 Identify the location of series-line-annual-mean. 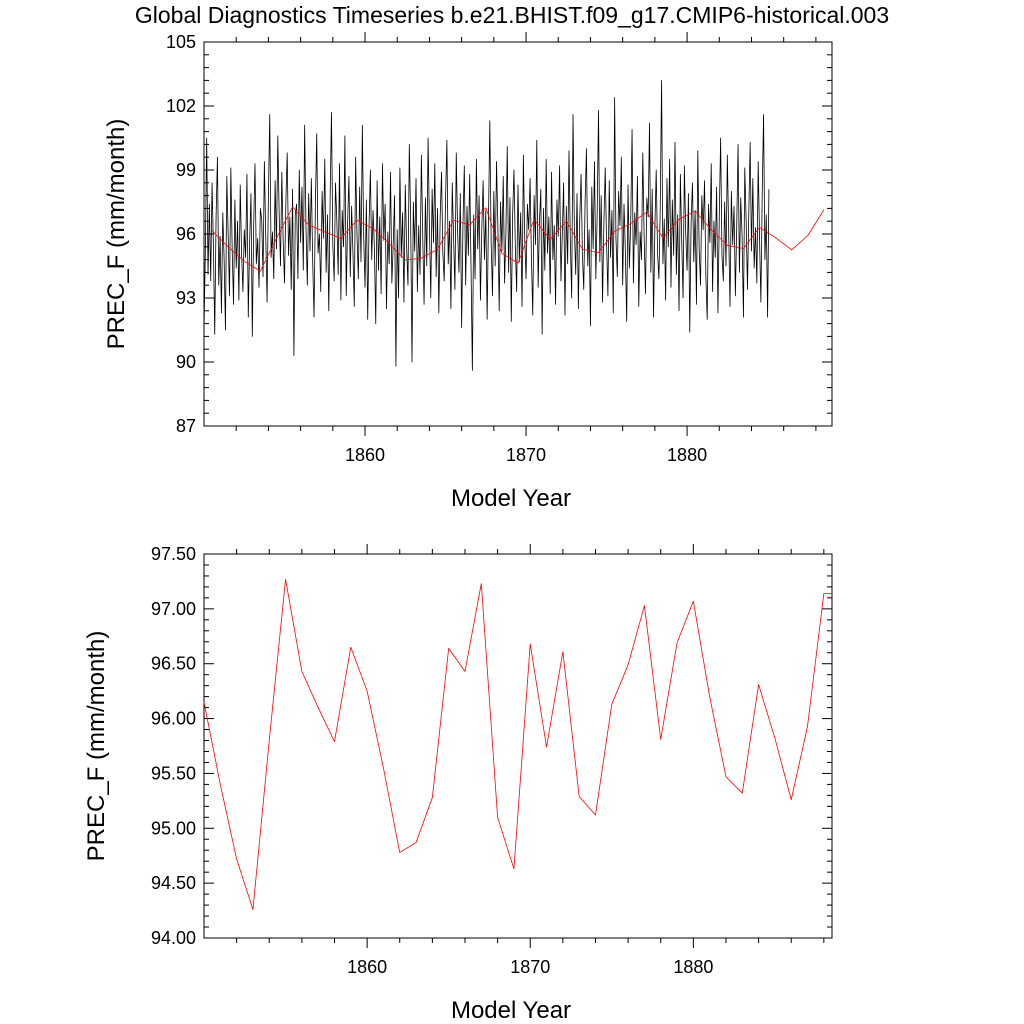
(518, 239).